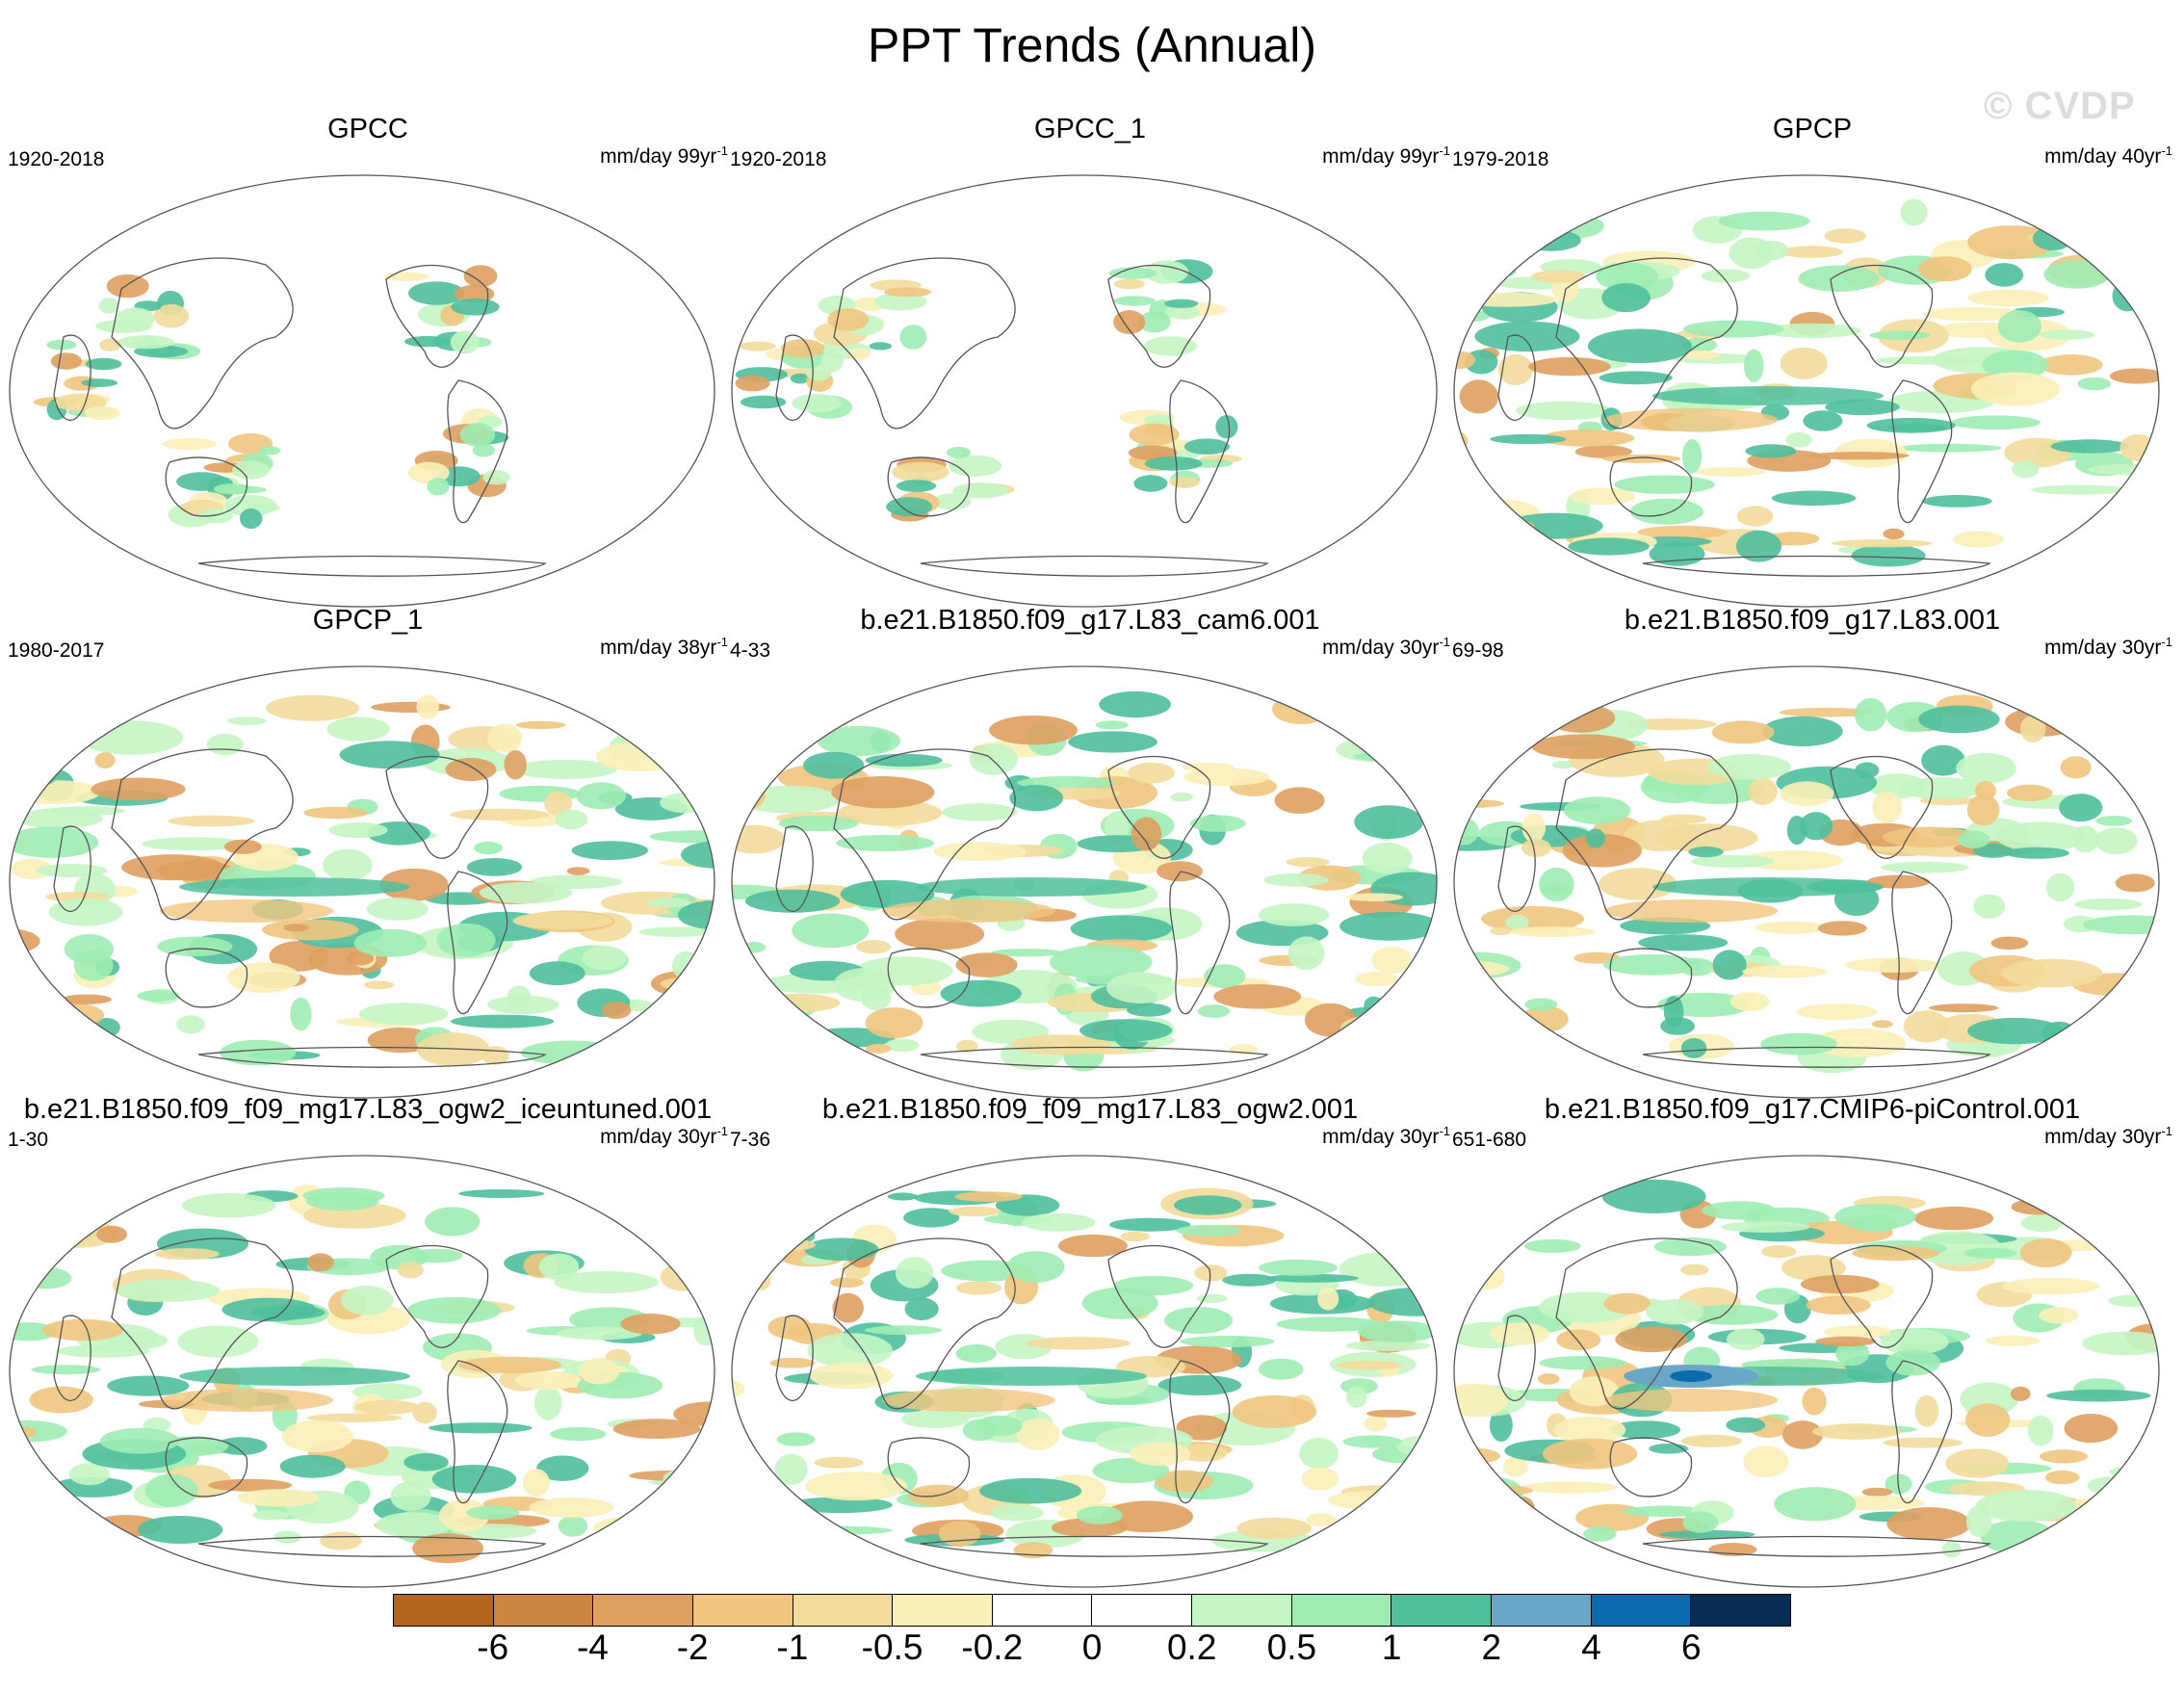 This screenshot has width=2184, height=1693. I want to click on trend-map, so click(362, 1371).